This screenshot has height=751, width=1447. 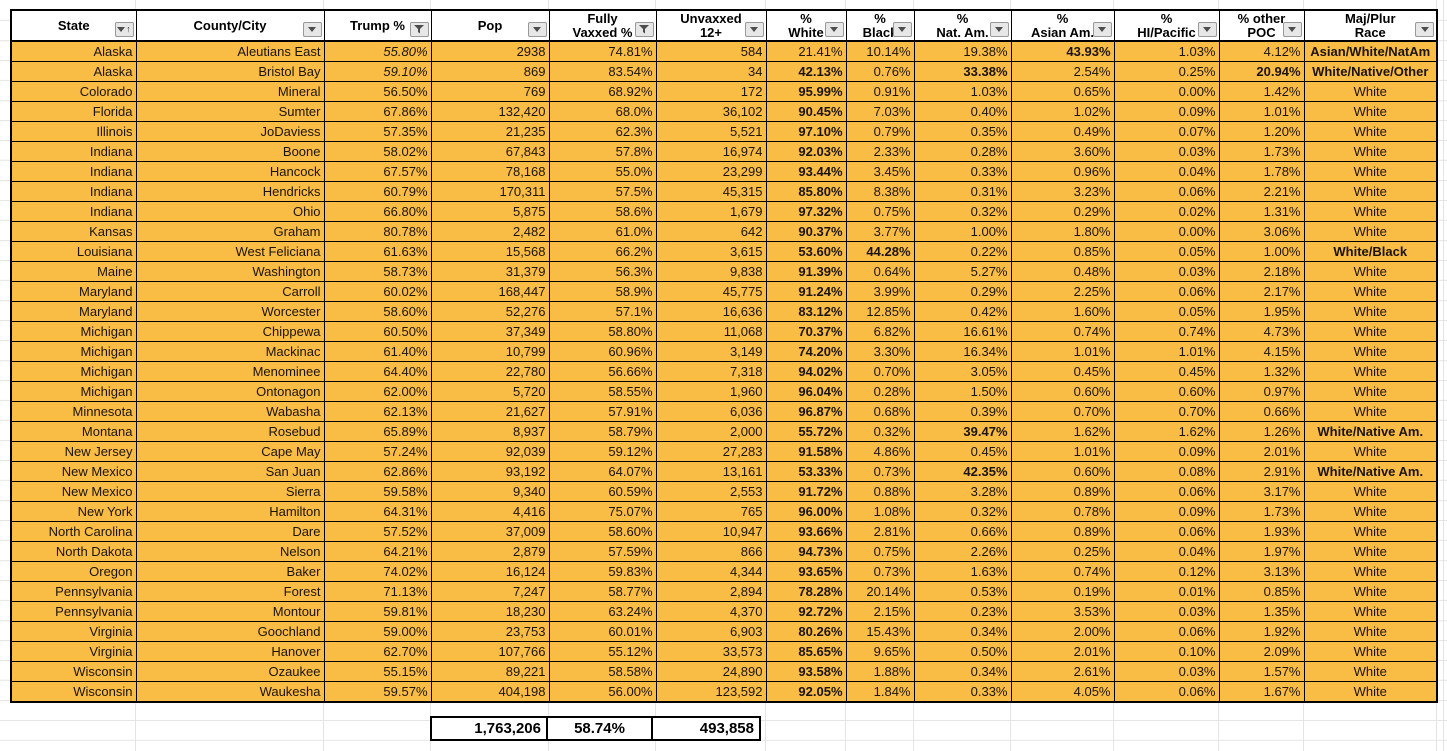 What do you see at coordinates (73, 551) in the screenshot?
I see `cell-state: North Dakota` at bounding box center [73, 551].